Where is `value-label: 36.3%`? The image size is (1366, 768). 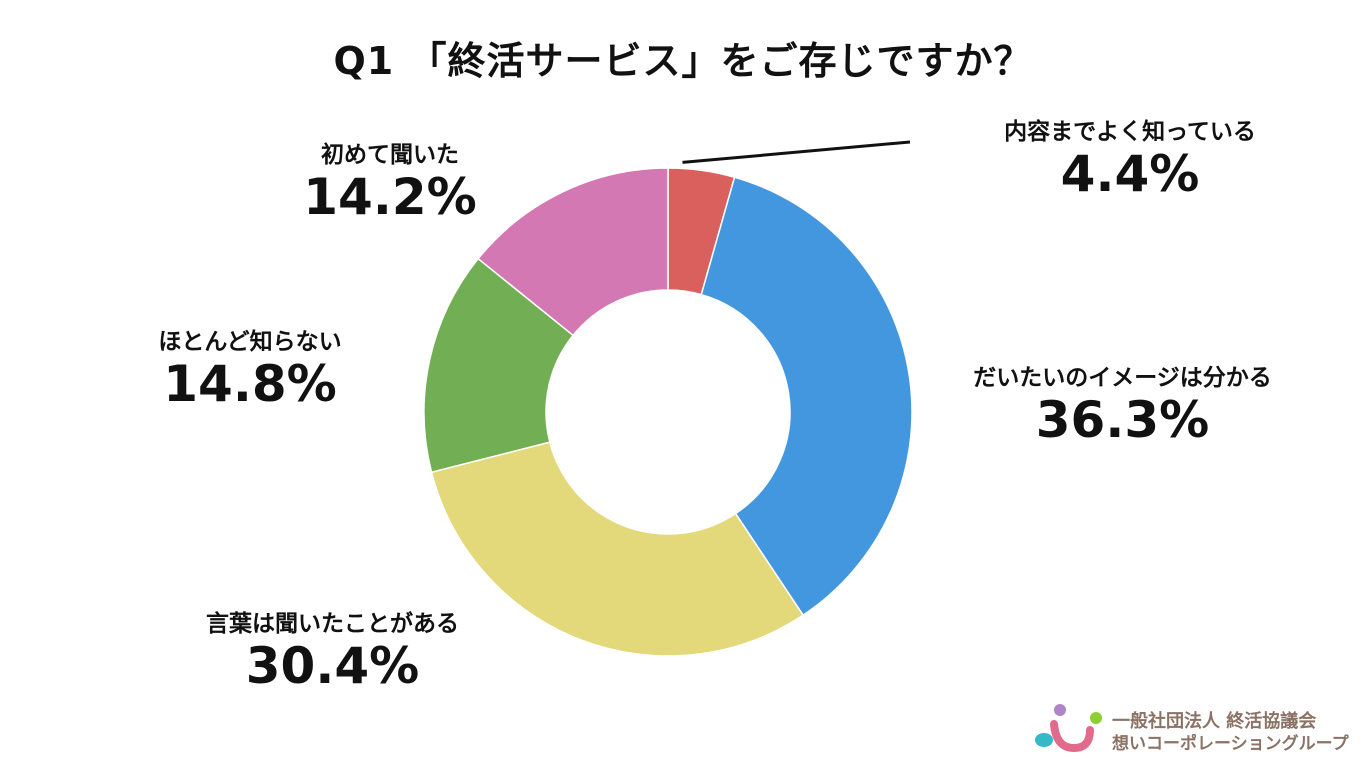 value-label: 36.3% is located at coordinates (1122, 420).